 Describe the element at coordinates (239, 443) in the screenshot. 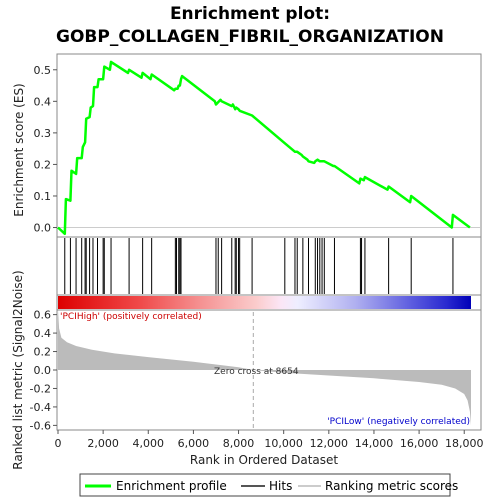

I see `x-tick-label: 8,000` at that location.